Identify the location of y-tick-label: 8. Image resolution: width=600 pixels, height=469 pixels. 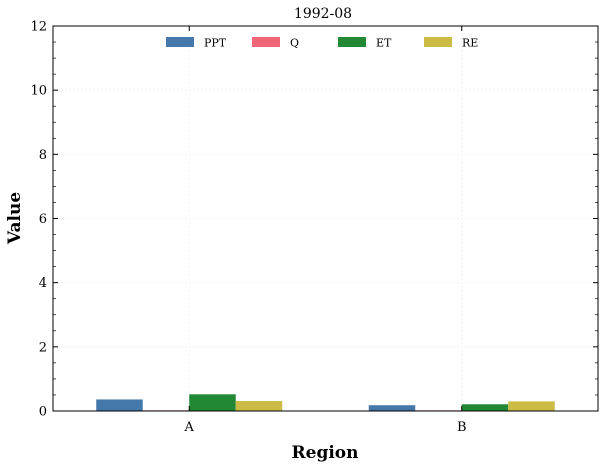
(43, 155).